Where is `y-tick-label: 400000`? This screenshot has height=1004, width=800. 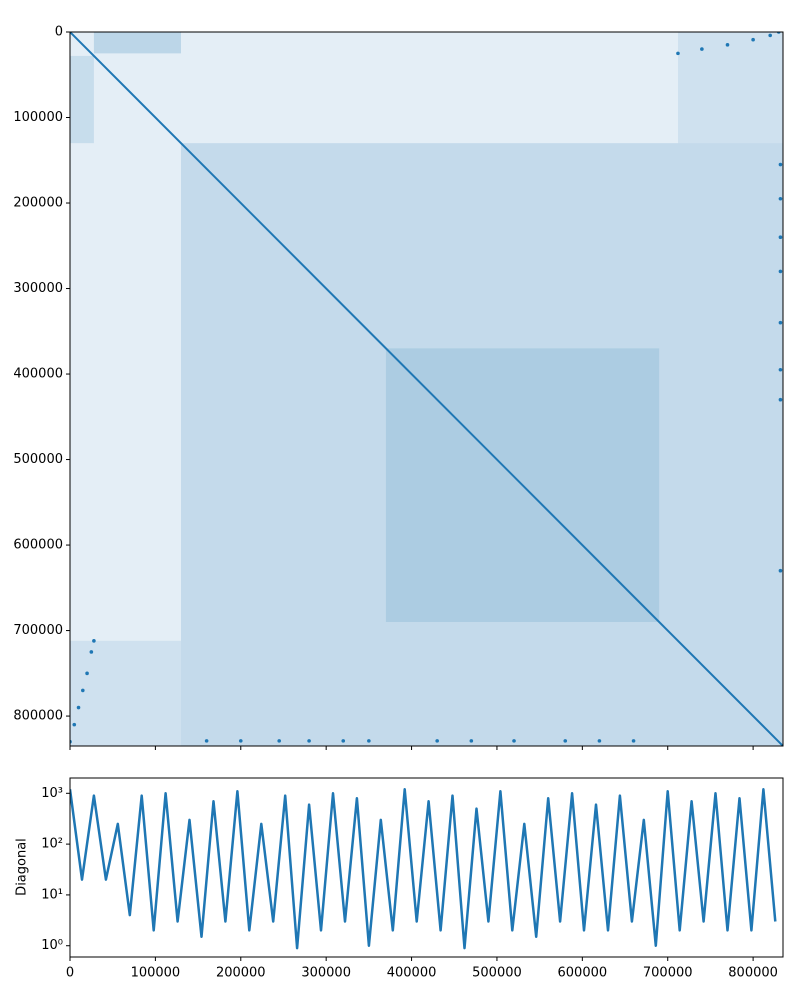
y-tick-label: 400000 is located at coordinates (38, 374).